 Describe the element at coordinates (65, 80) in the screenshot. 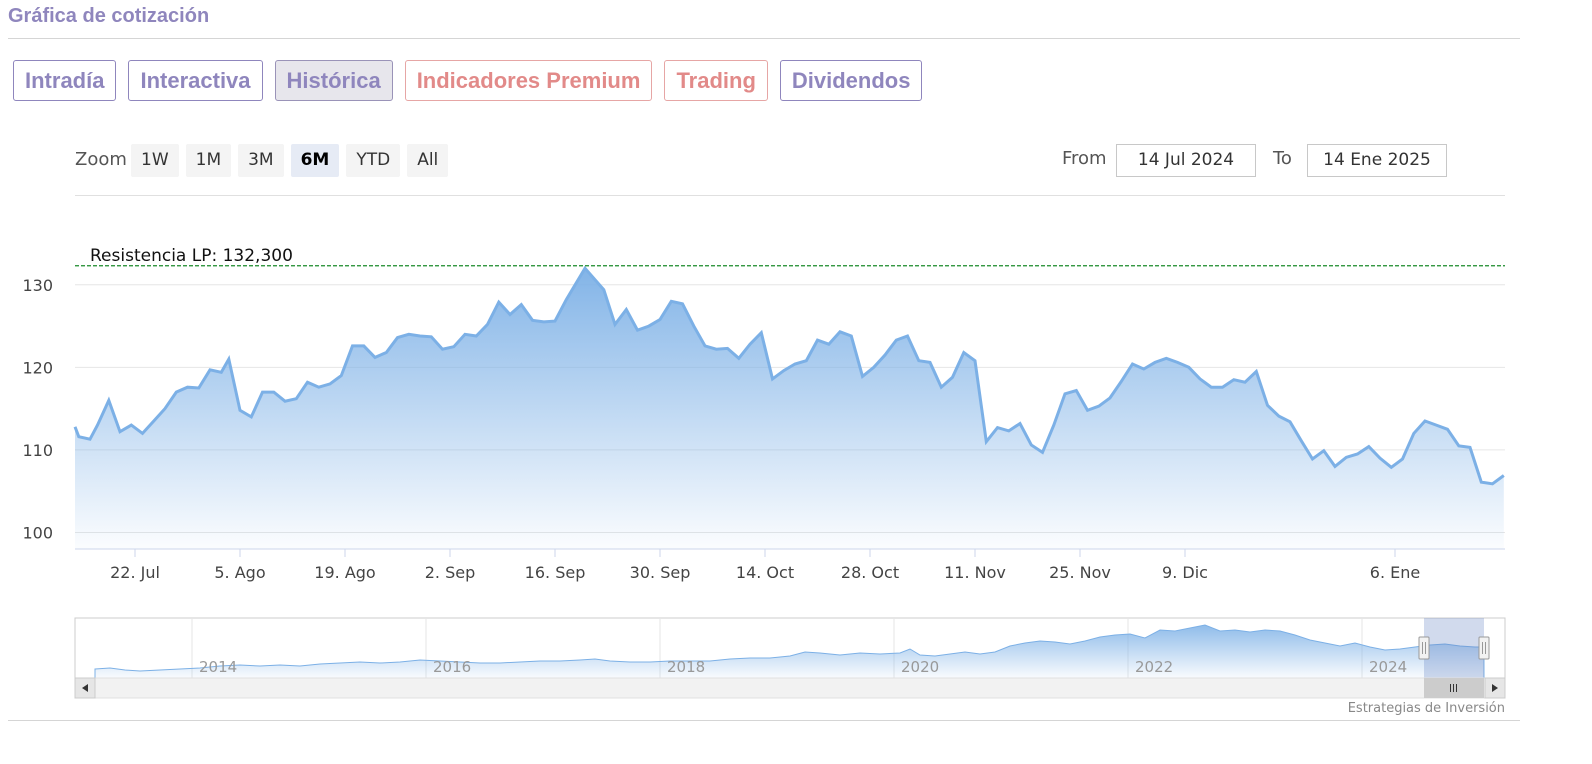

I see `tab-intradia: Intradía` at that location.